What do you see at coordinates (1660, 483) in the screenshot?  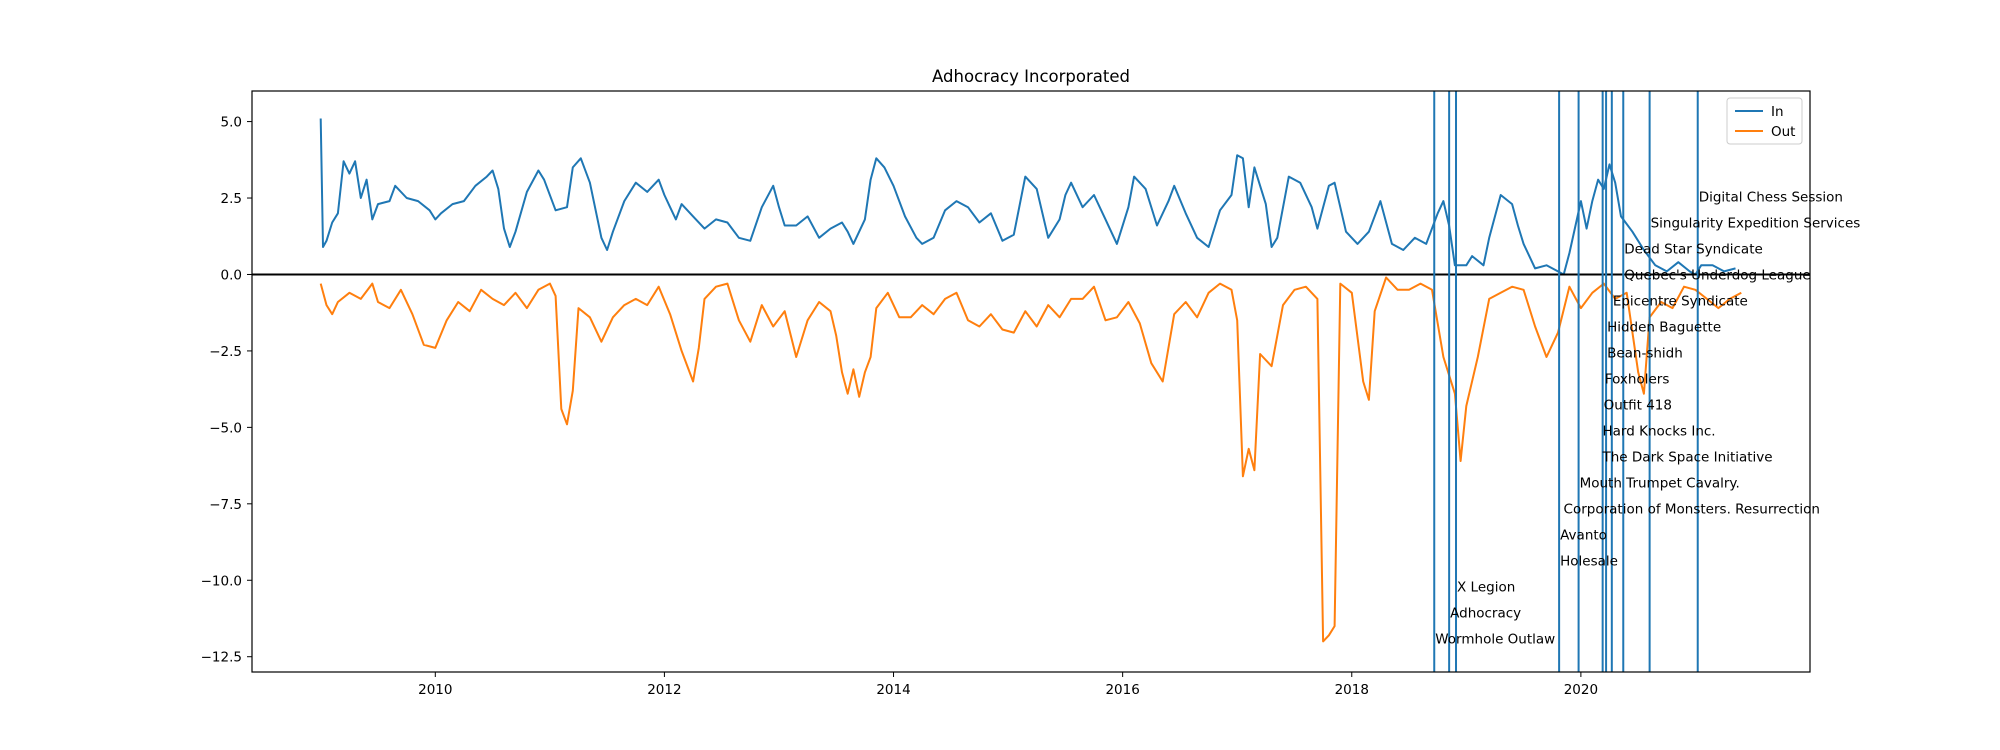 I see `annotation-label: Mouth Trumpet Cavalry.` at bounding box center [1660, 483].